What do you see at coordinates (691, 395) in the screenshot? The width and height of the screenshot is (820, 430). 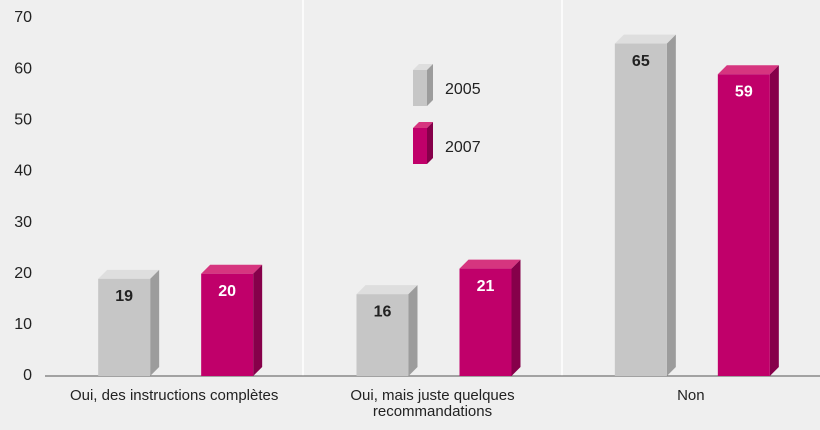 I see `x-tick-label: Non` at bounding box center [691, 395].